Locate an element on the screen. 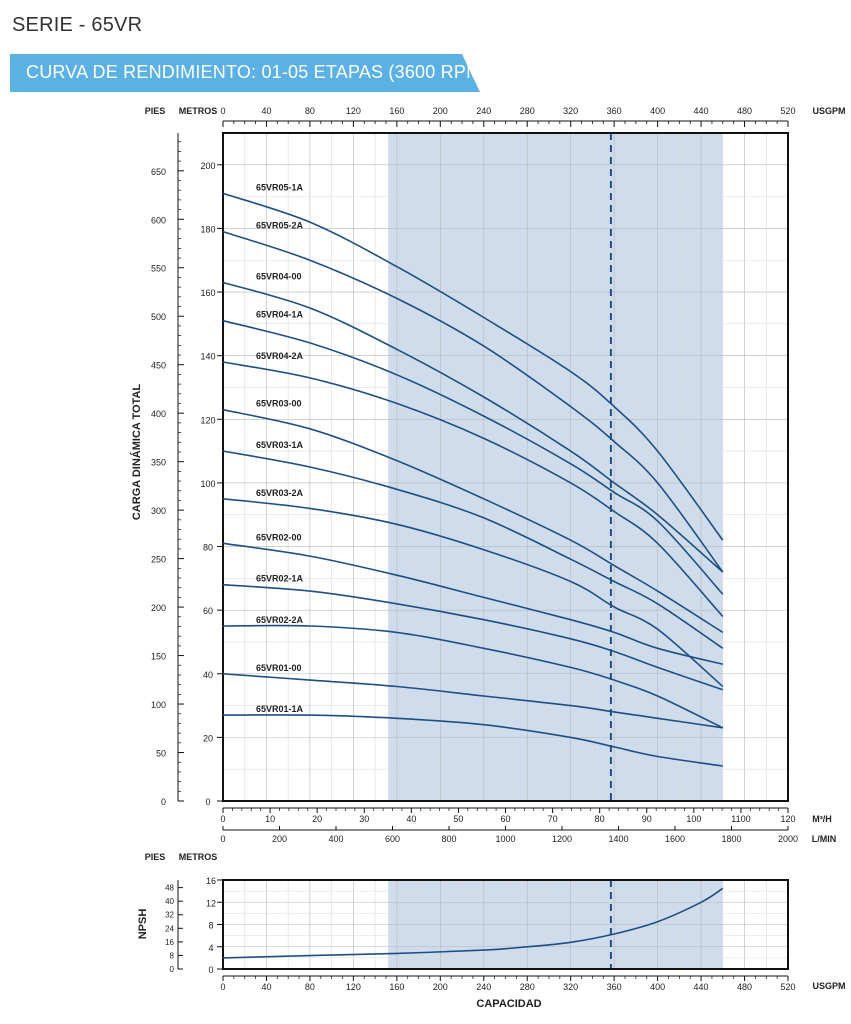  pies-unit-label: PIES is located at coordinates (155, 111).